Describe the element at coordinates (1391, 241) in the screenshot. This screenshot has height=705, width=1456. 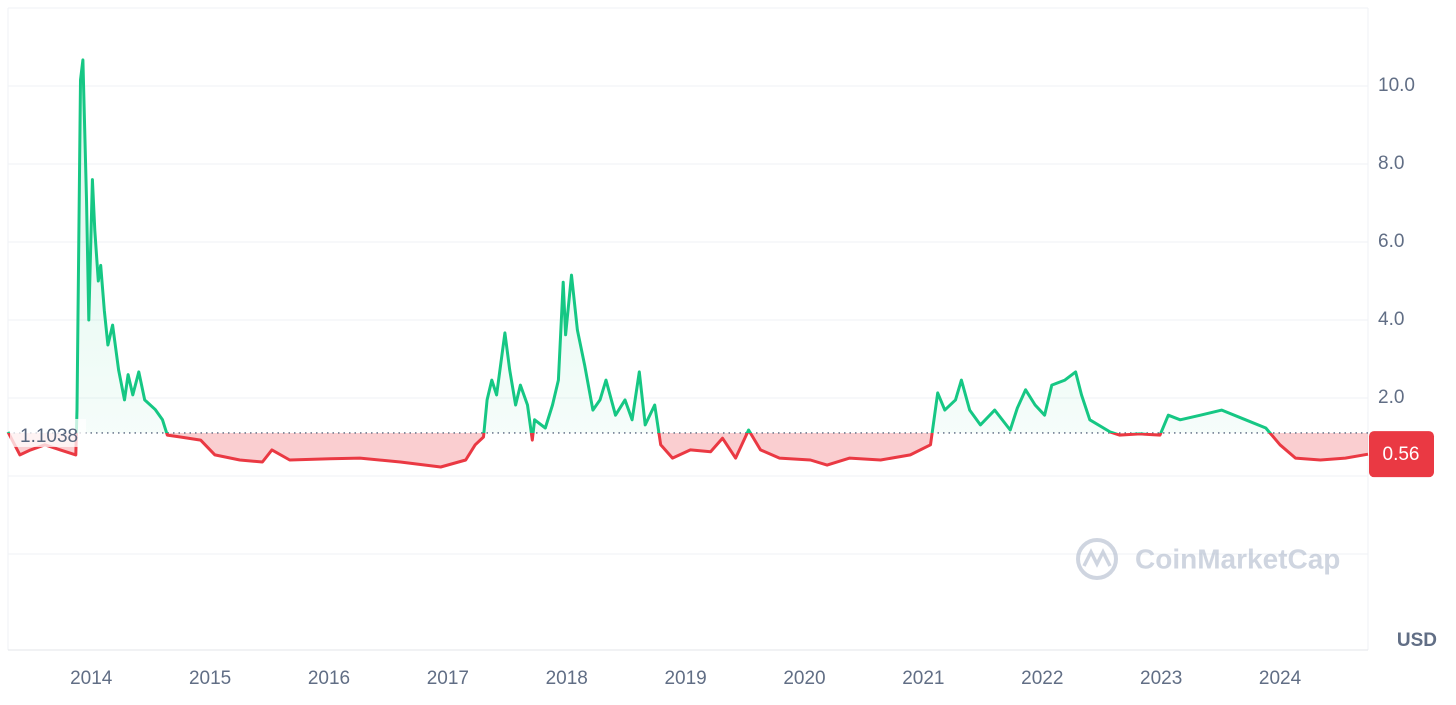
I see `y-tick-label: 6.0` at that location.